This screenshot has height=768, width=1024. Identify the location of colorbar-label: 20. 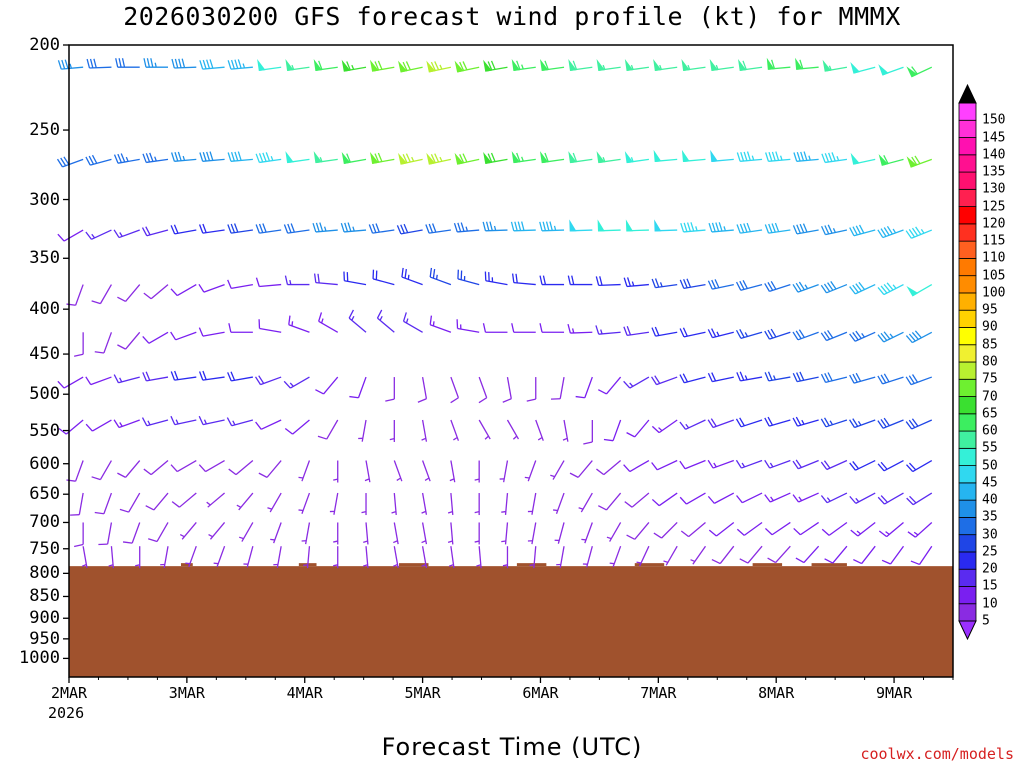
(990, 569).